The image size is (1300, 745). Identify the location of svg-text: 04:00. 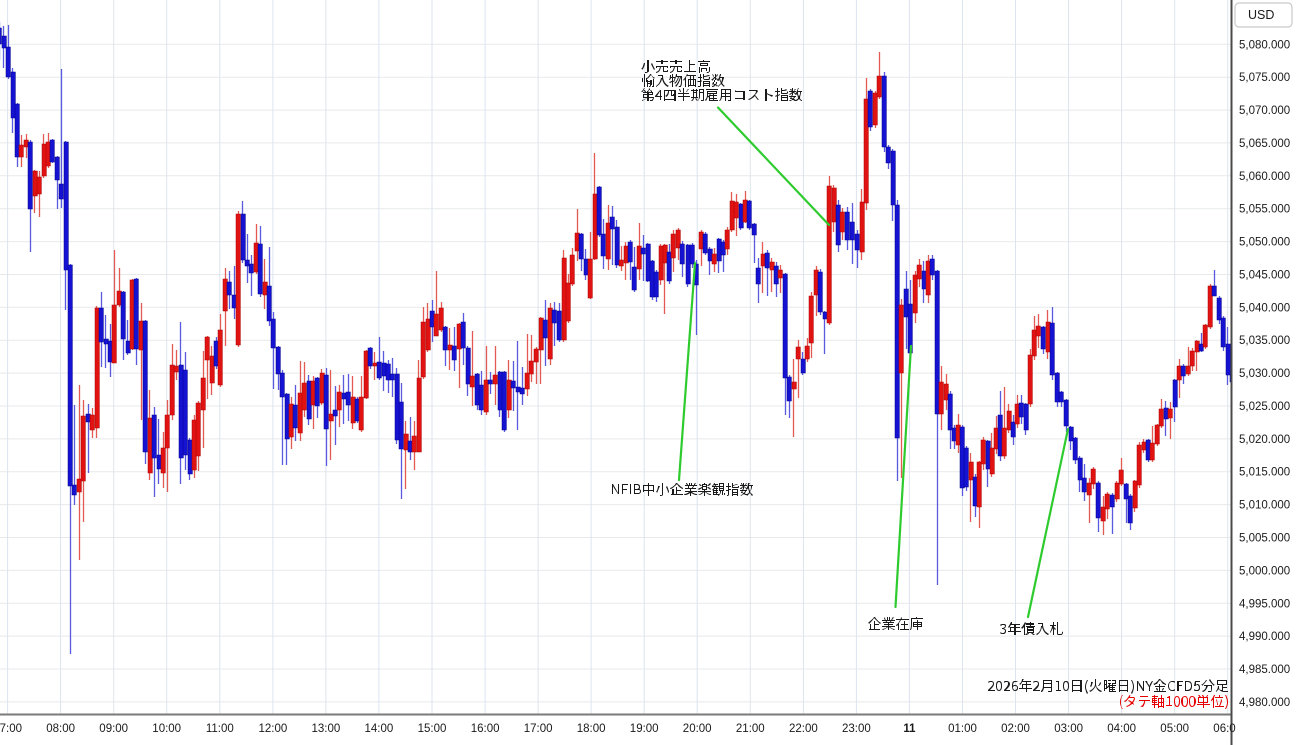
(1121, 729).